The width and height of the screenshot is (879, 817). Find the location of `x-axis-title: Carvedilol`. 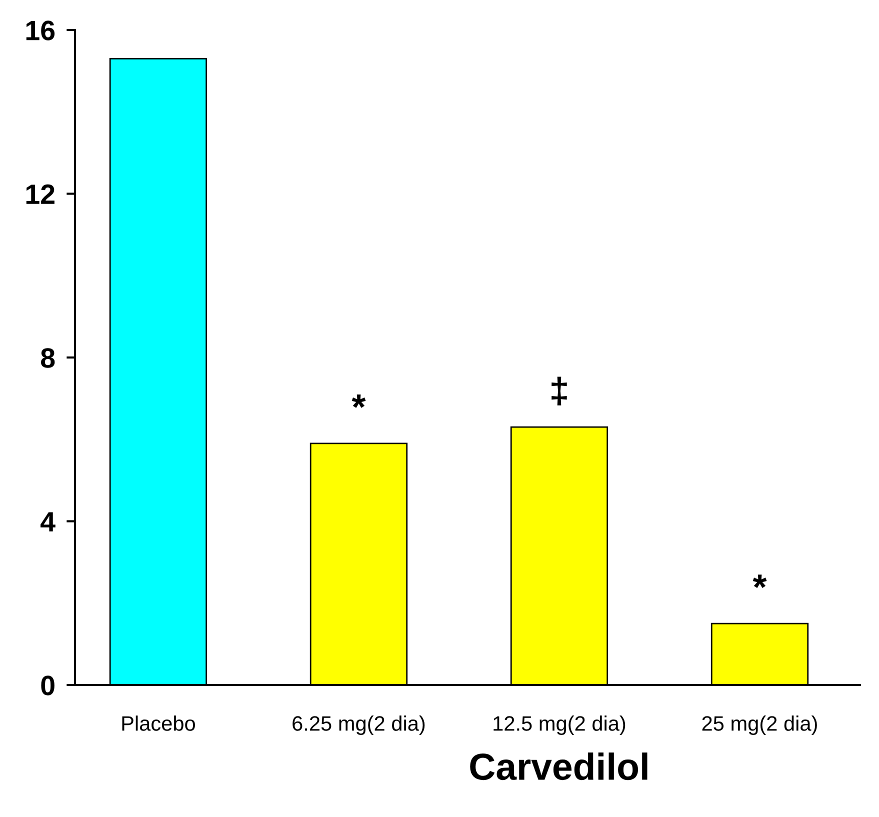

x-axis-title: Carvedilol is located at coordinates (559, 766).